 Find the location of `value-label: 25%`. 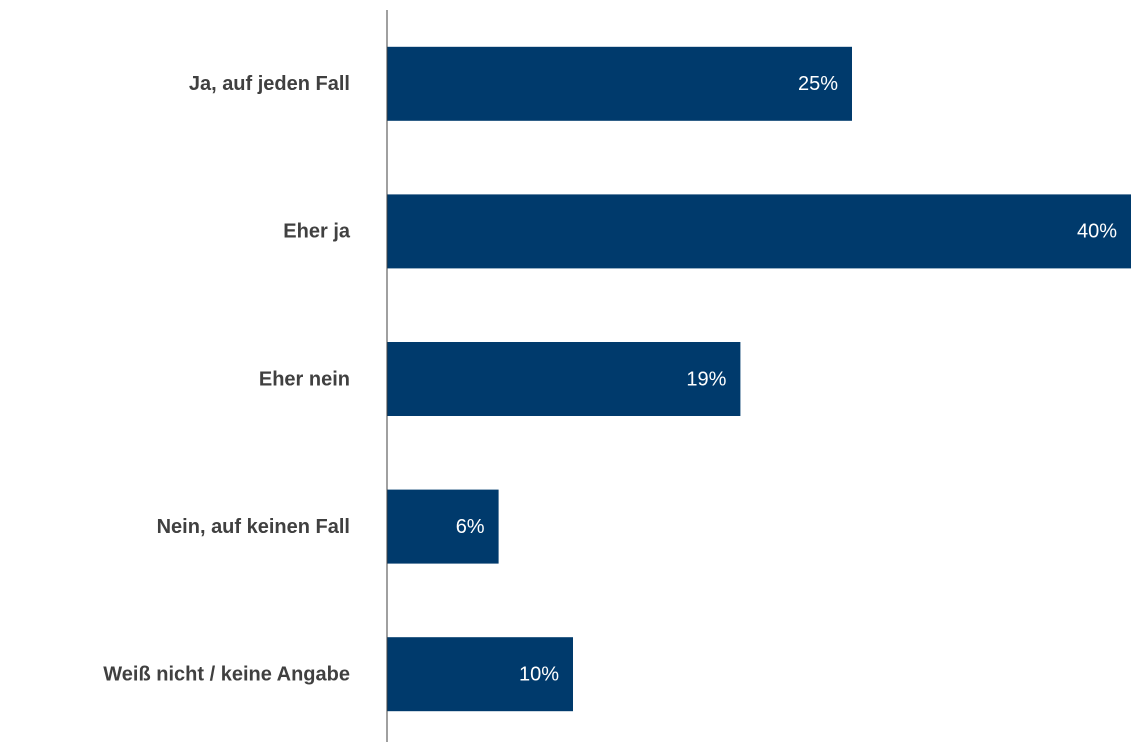

value-label: 25% is located at coordinates (818, 84).